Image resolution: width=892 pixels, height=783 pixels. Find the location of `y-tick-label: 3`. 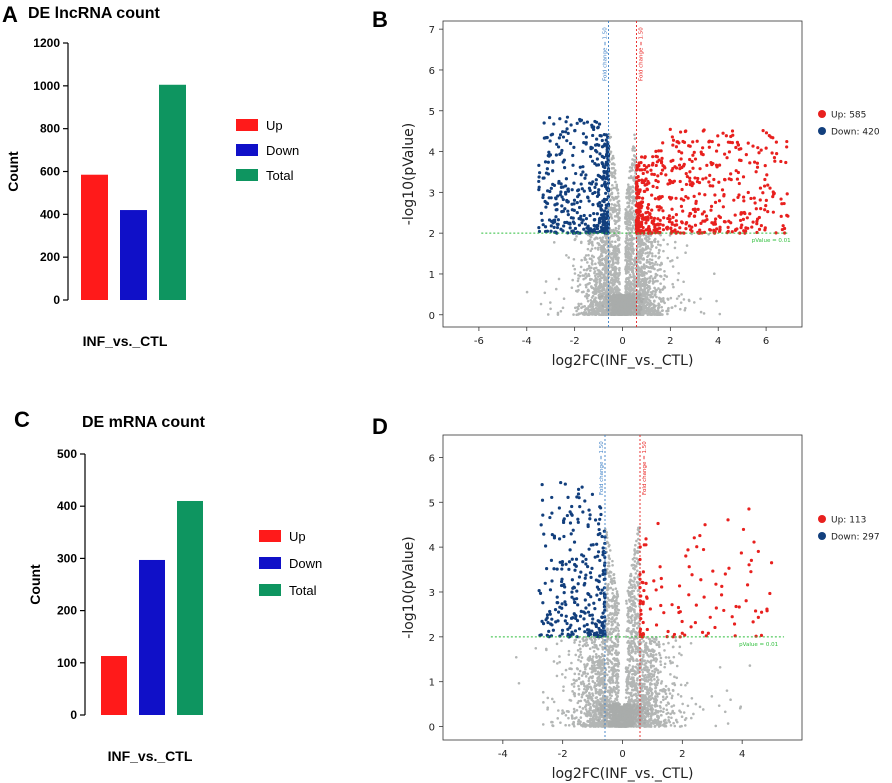

y-tick-label: 3 is located at coordinates (432, 193).